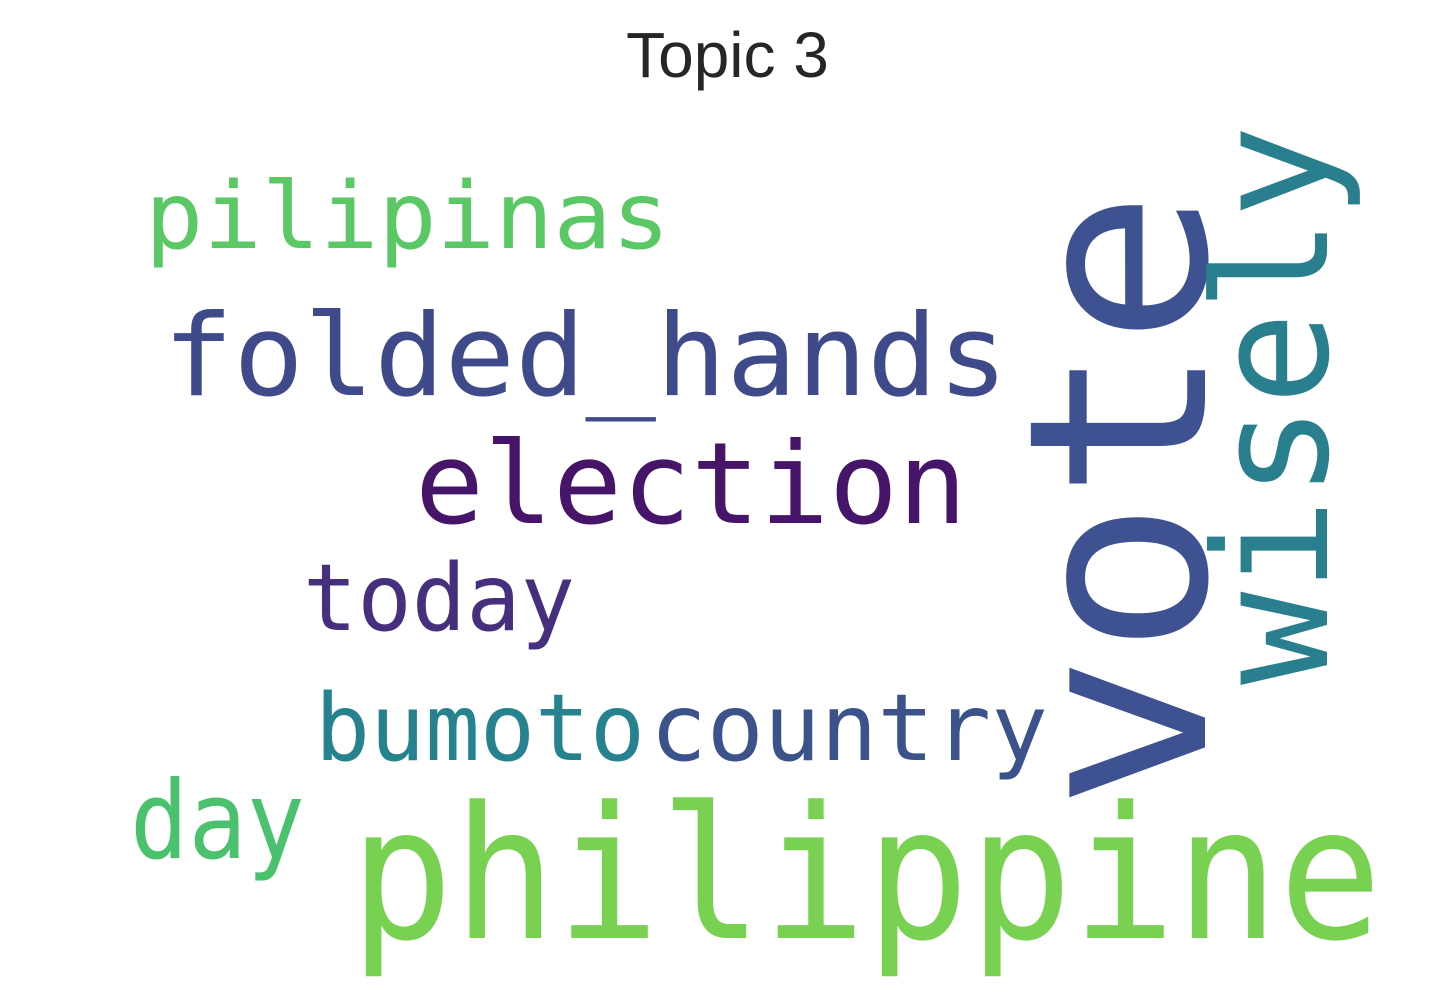 This screenshot has width=1455, height=1005. What do you see at coordinates (439, 598) in the screenshot?
I see `word-today: today` at bounding box center [439, 598].